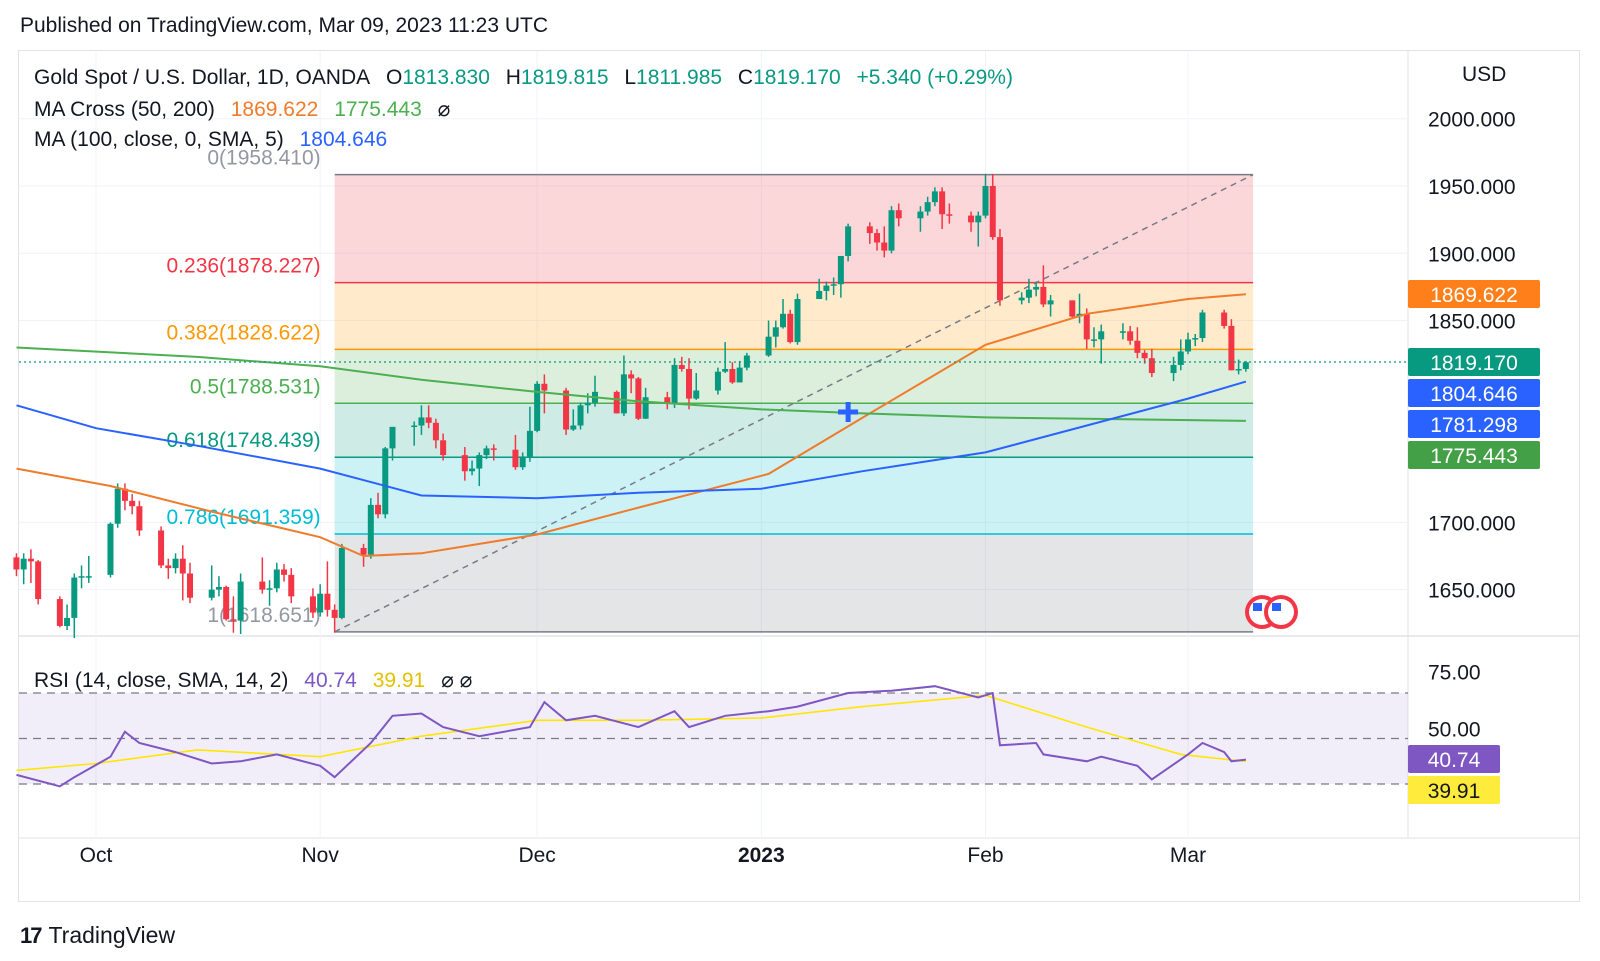  Describe the element at coordinates (673, 77) in the screenshot. I see `ohlc-low: L1811.985` at that location.